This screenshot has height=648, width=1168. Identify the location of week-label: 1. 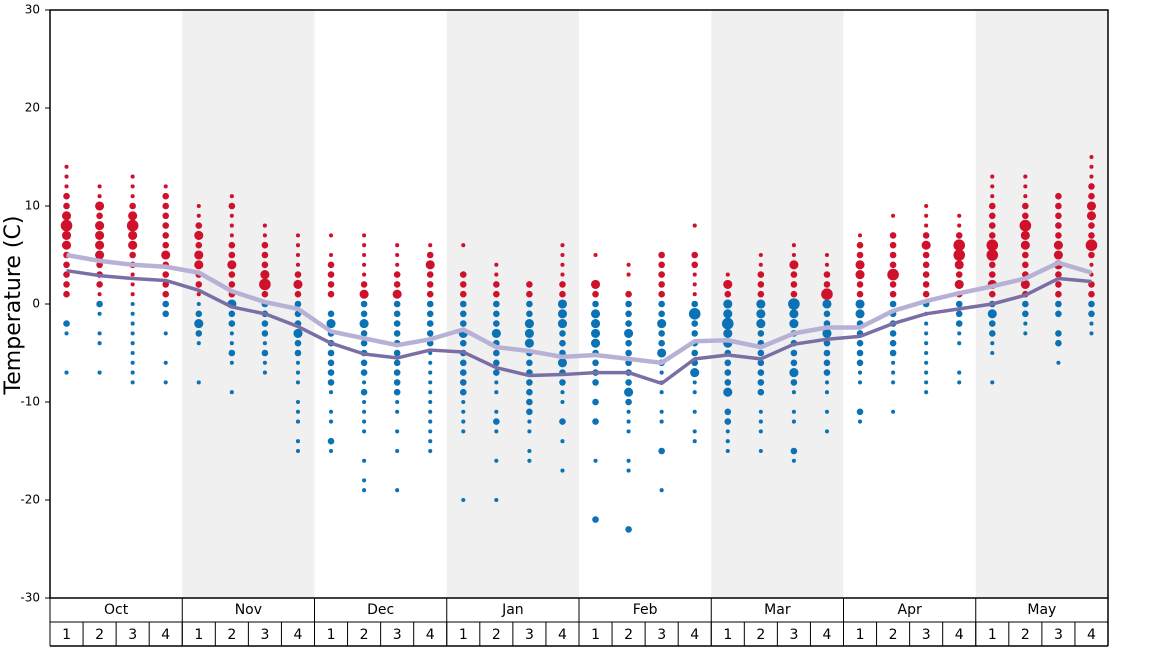
(331, 635).